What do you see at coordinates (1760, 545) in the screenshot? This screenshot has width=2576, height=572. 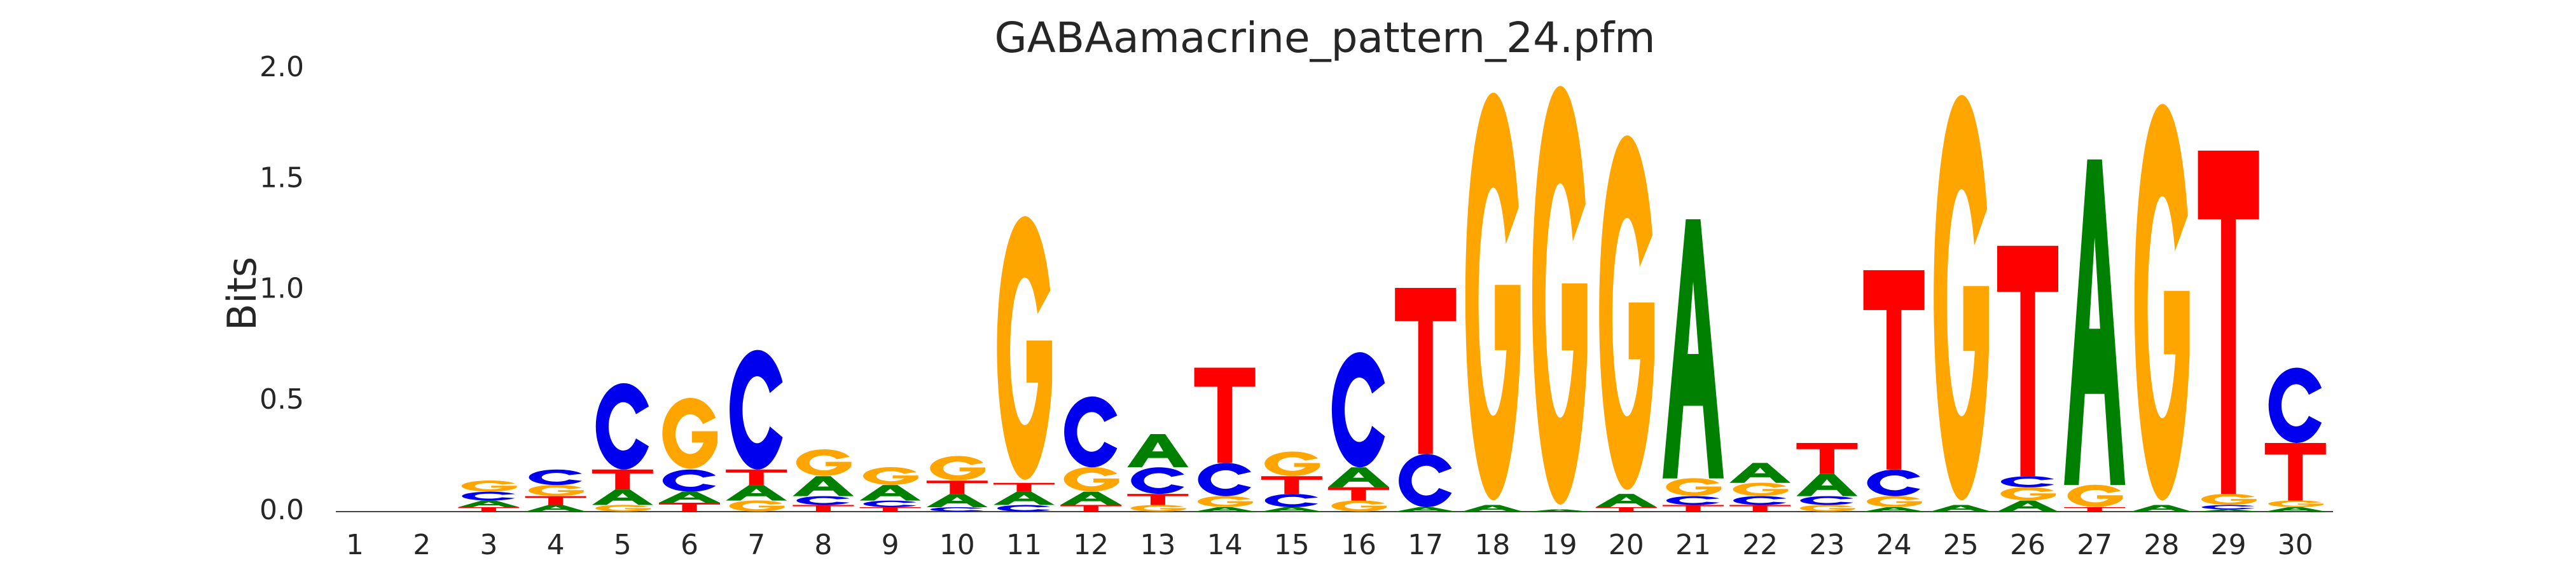 I see `x-tick-label: 22` at bounding box center [1760, 545].